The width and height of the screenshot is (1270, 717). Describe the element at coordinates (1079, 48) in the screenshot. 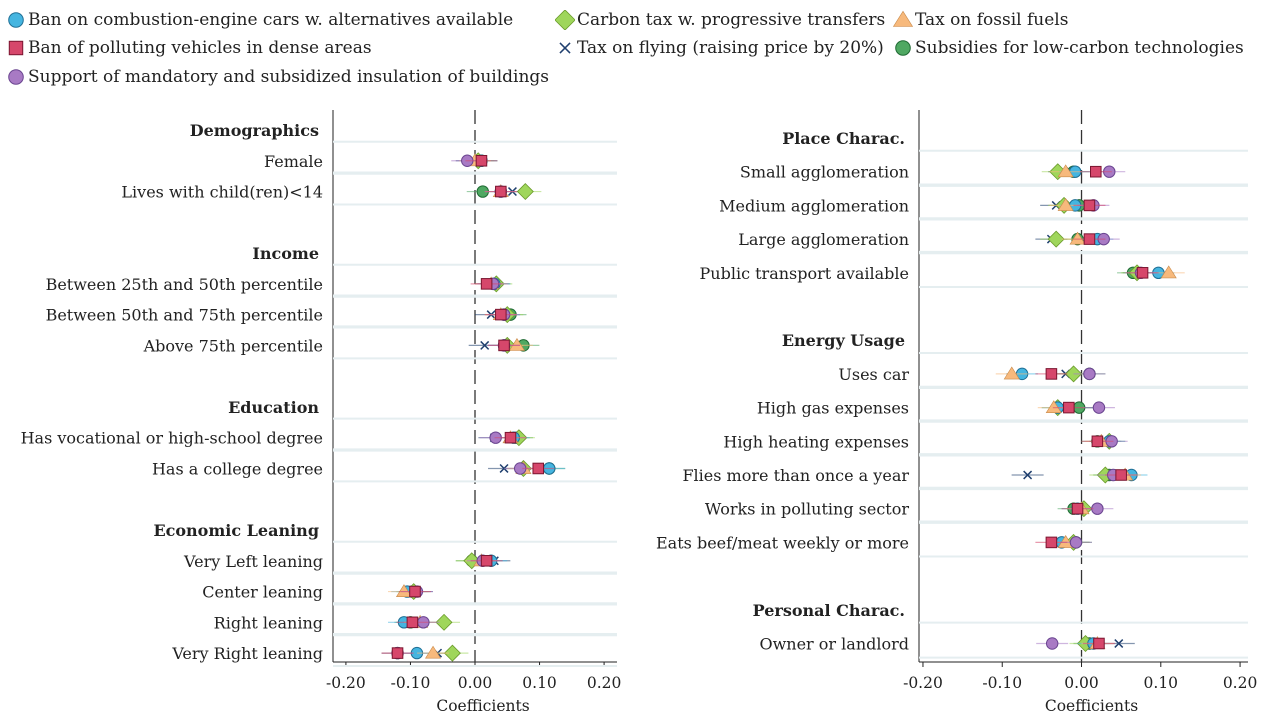

I see `legend-label: Subsidies for low-carbon technologies` at that location.